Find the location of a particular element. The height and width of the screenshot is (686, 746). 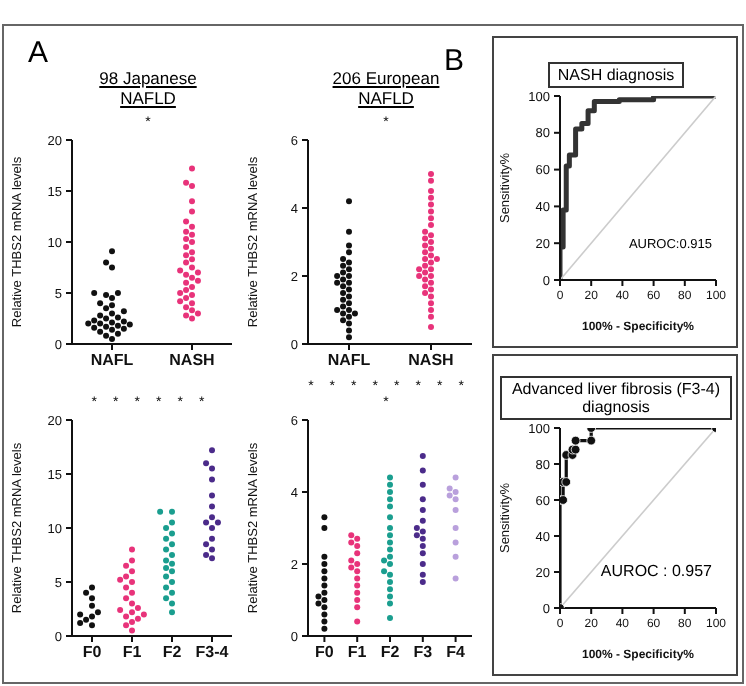

x-tick-label: F3 is located at coordinates (423, 652).